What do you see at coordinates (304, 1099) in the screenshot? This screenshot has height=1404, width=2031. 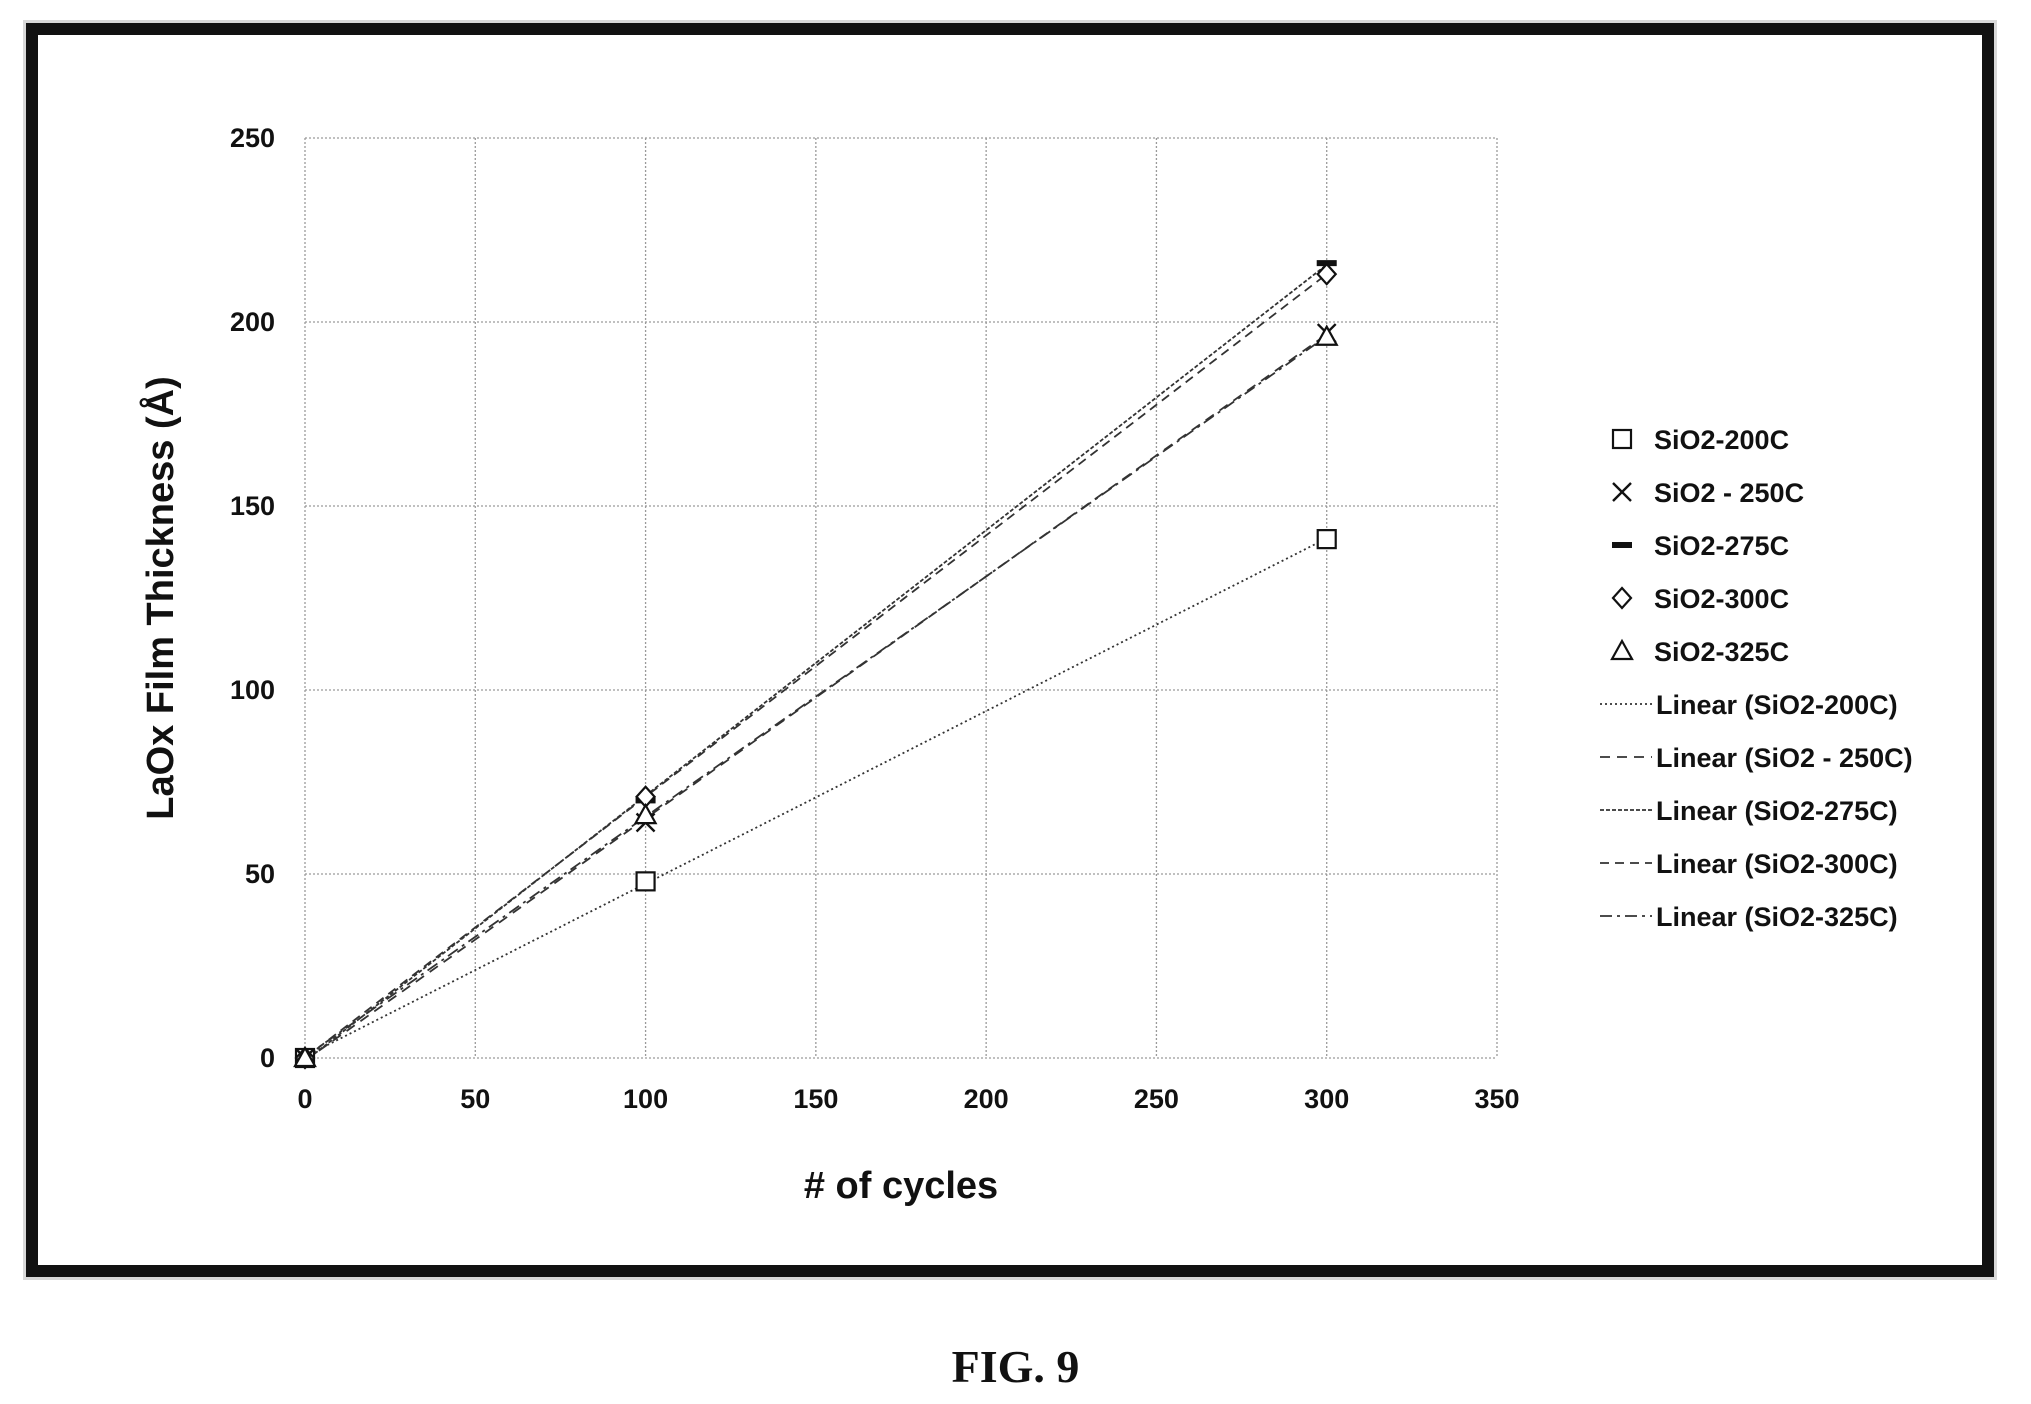 I see `x-tick-label: 0` at bounding box center [304, 1099].